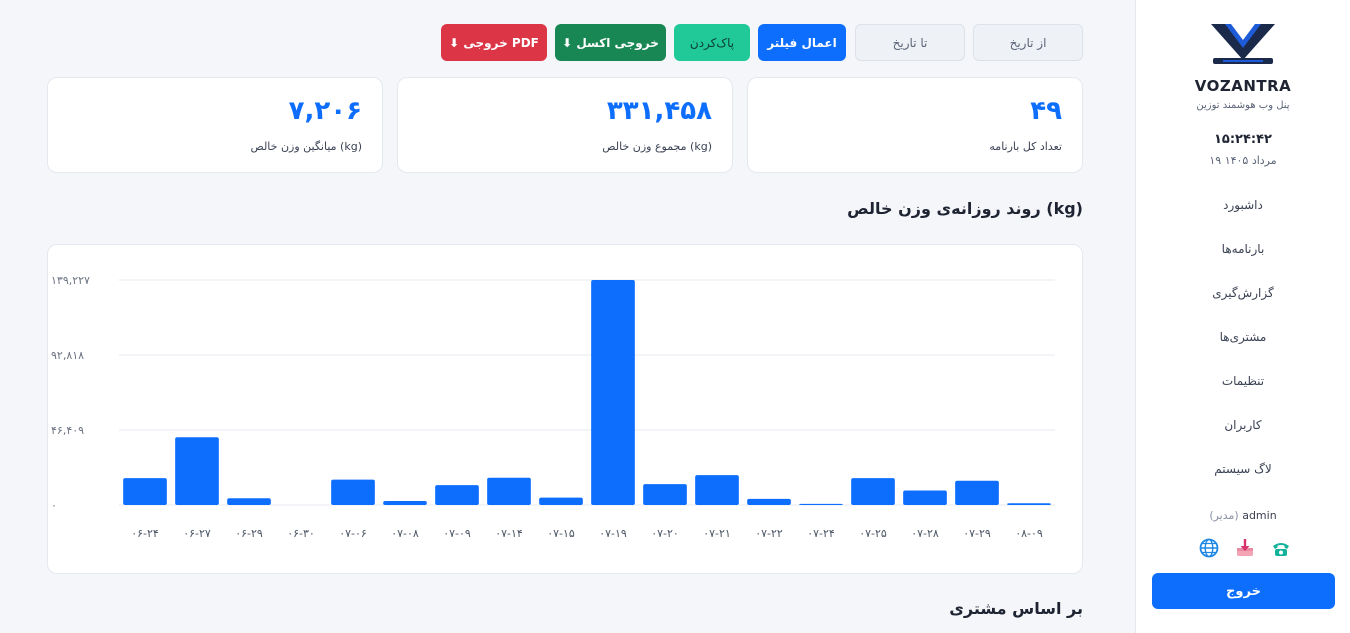 This screenshot has width=1350, height=633. What do you see at coordinates (1025, 146) in the screenshot?
I see `stat-label: تعداد کل بارنامه` at bounding box center [1025, 146].